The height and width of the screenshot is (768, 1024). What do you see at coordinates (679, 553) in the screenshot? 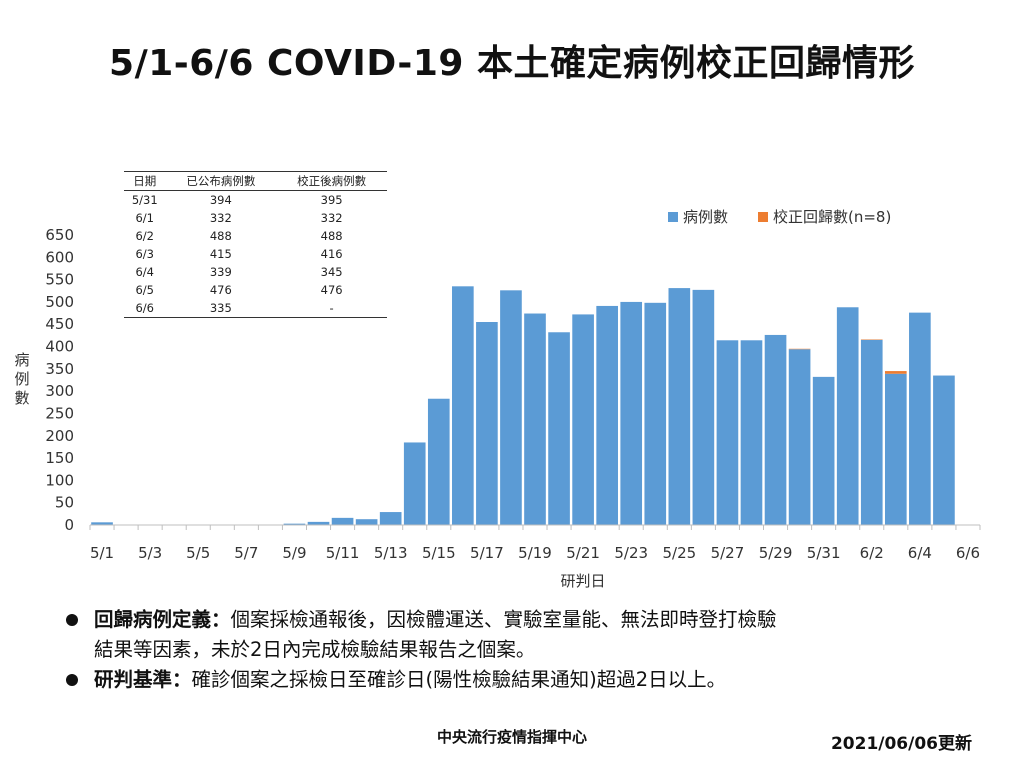
I see `x-tick-label: 5/25` at bounding box center [679, 553].